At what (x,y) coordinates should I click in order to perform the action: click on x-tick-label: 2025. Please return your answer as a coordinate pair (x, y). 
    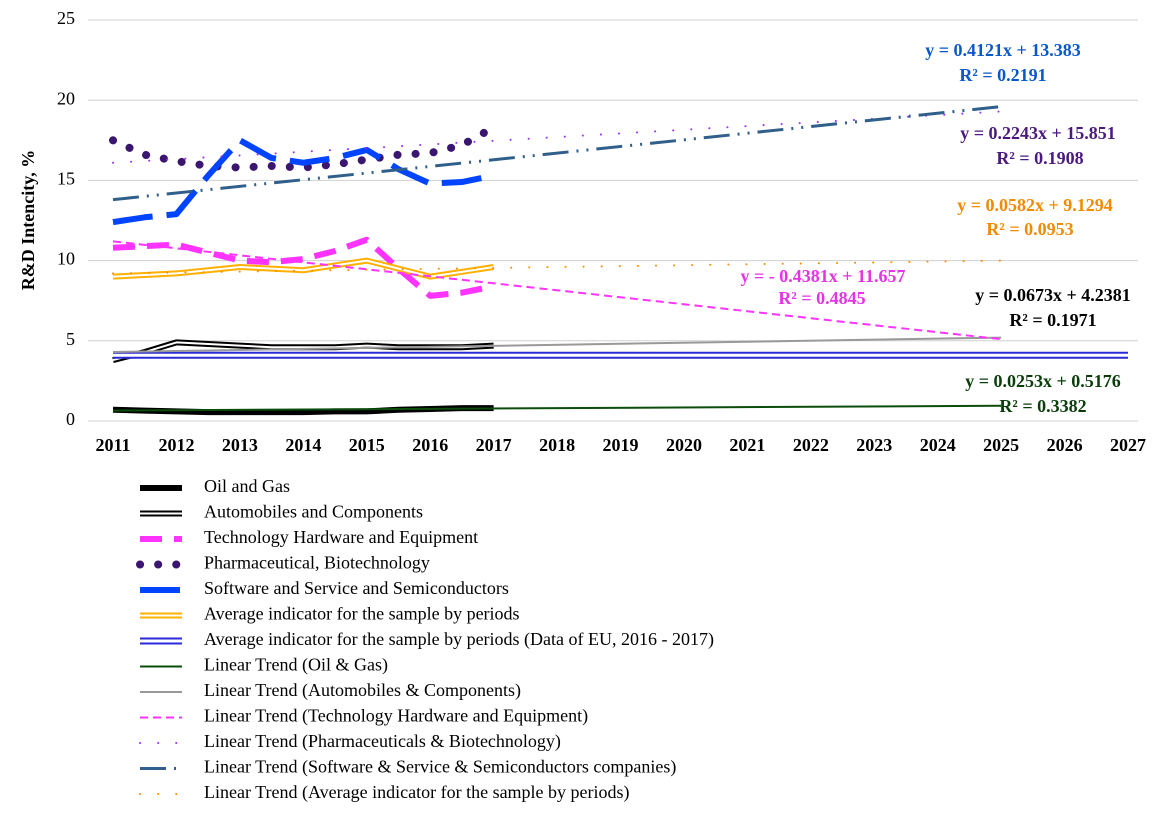
    Looking at the image, I should click on (1001, 445).